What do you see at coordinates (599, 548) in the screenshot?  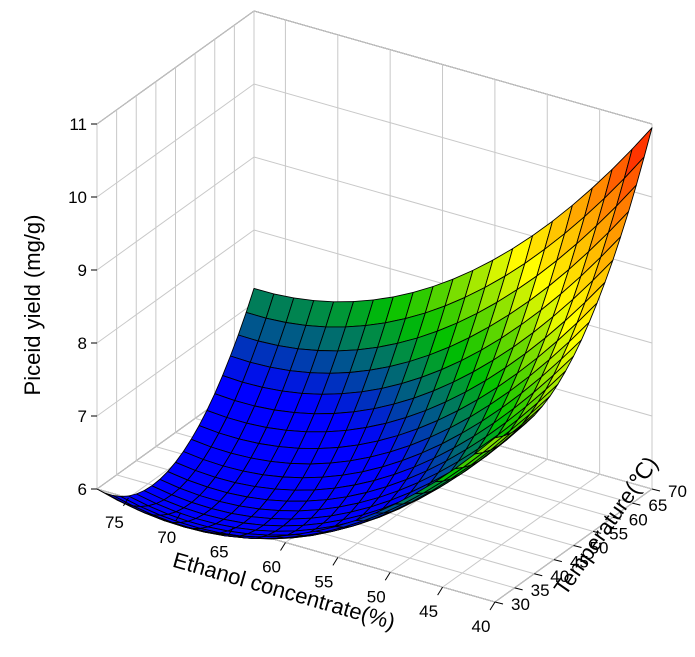 I see `y-tick-50: 50` at bounding box center [599, 548].